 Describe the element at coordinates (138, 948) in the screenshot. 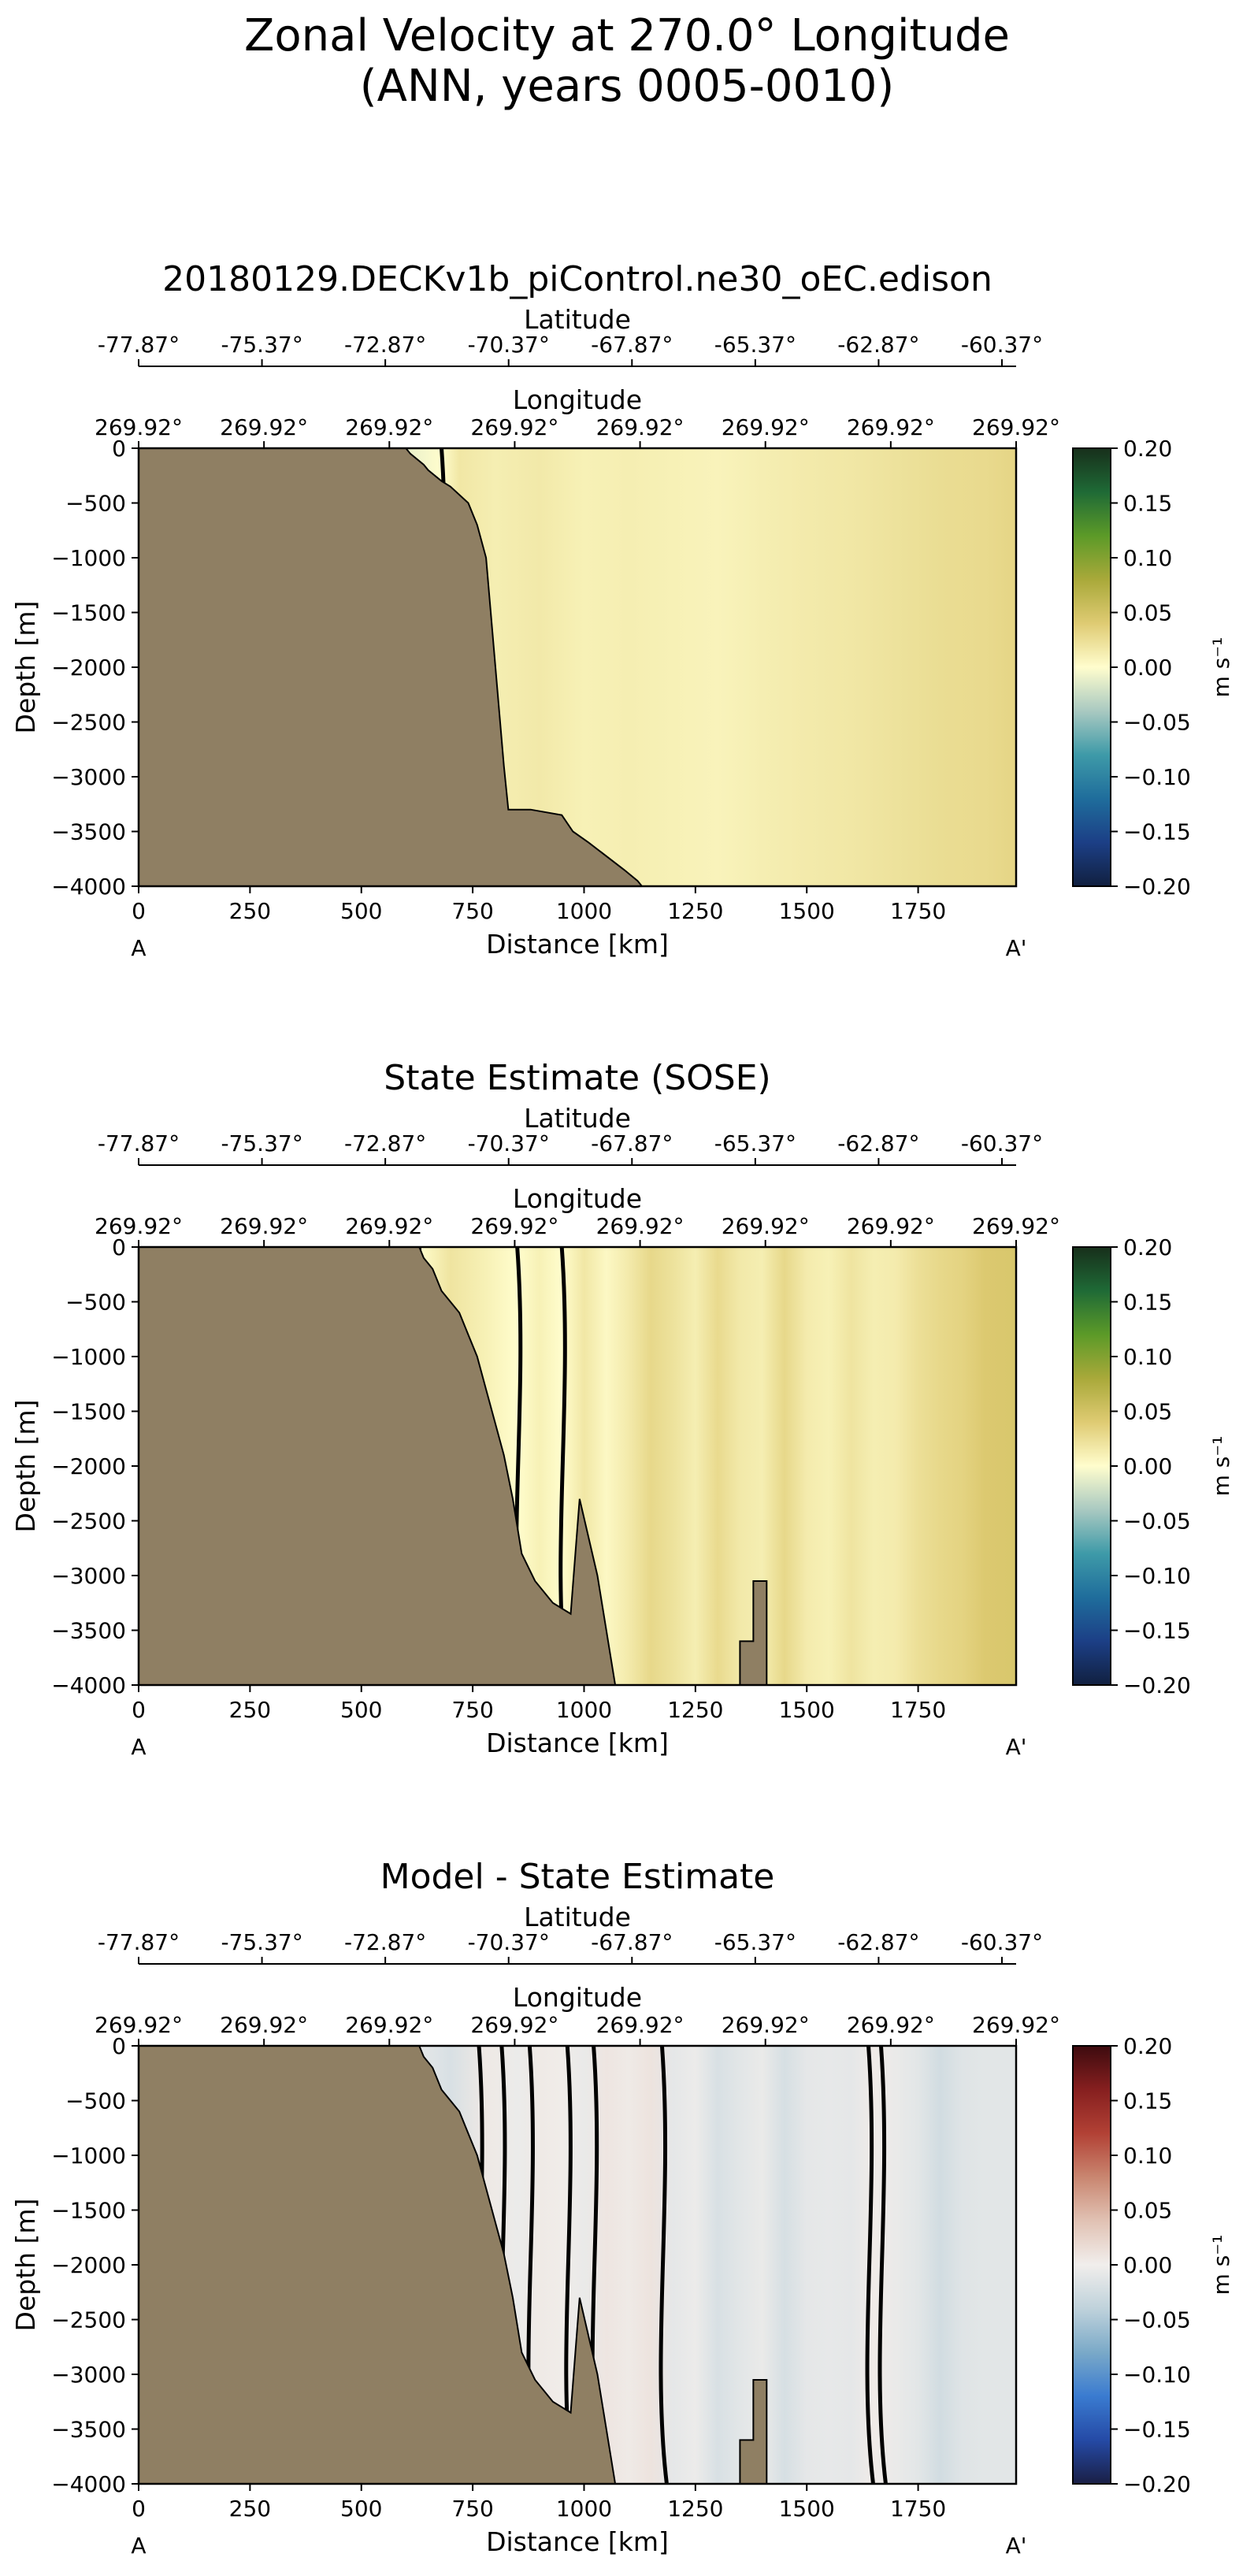

I see `section-start-label: A` at that location.